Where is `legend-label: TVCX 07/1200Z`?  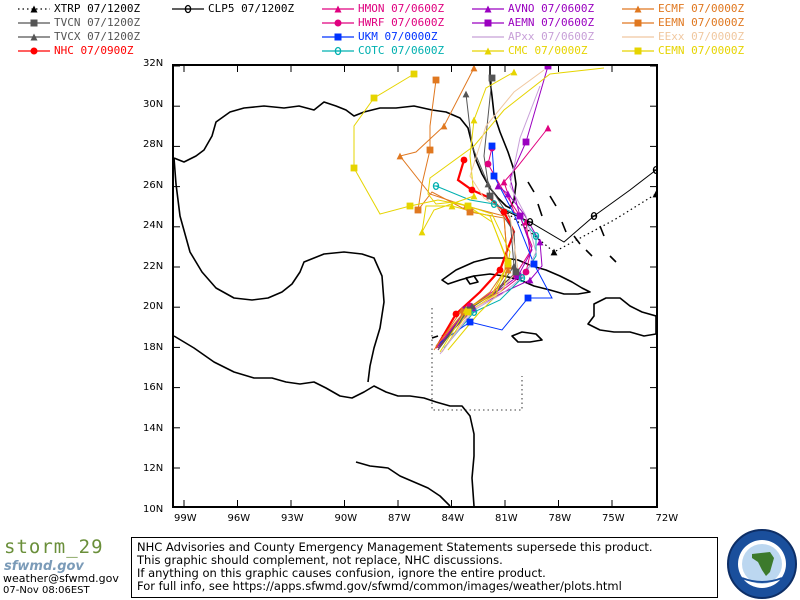 legend-label: TVCX 07/1200Z is located at coordinates (97, 36).